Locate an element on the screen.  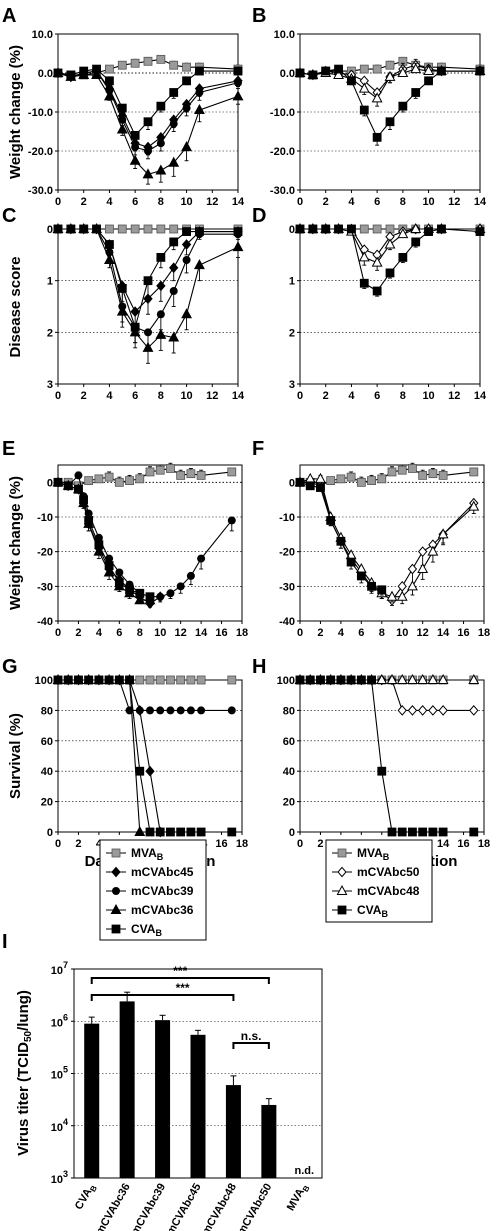
legend-label: mCVAbc50 is located at coordinates (388, 872).